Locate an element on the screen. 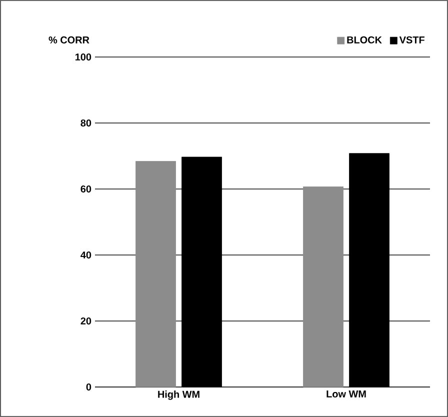  y-tick-label: 40 is located at coordinates (86, 255).